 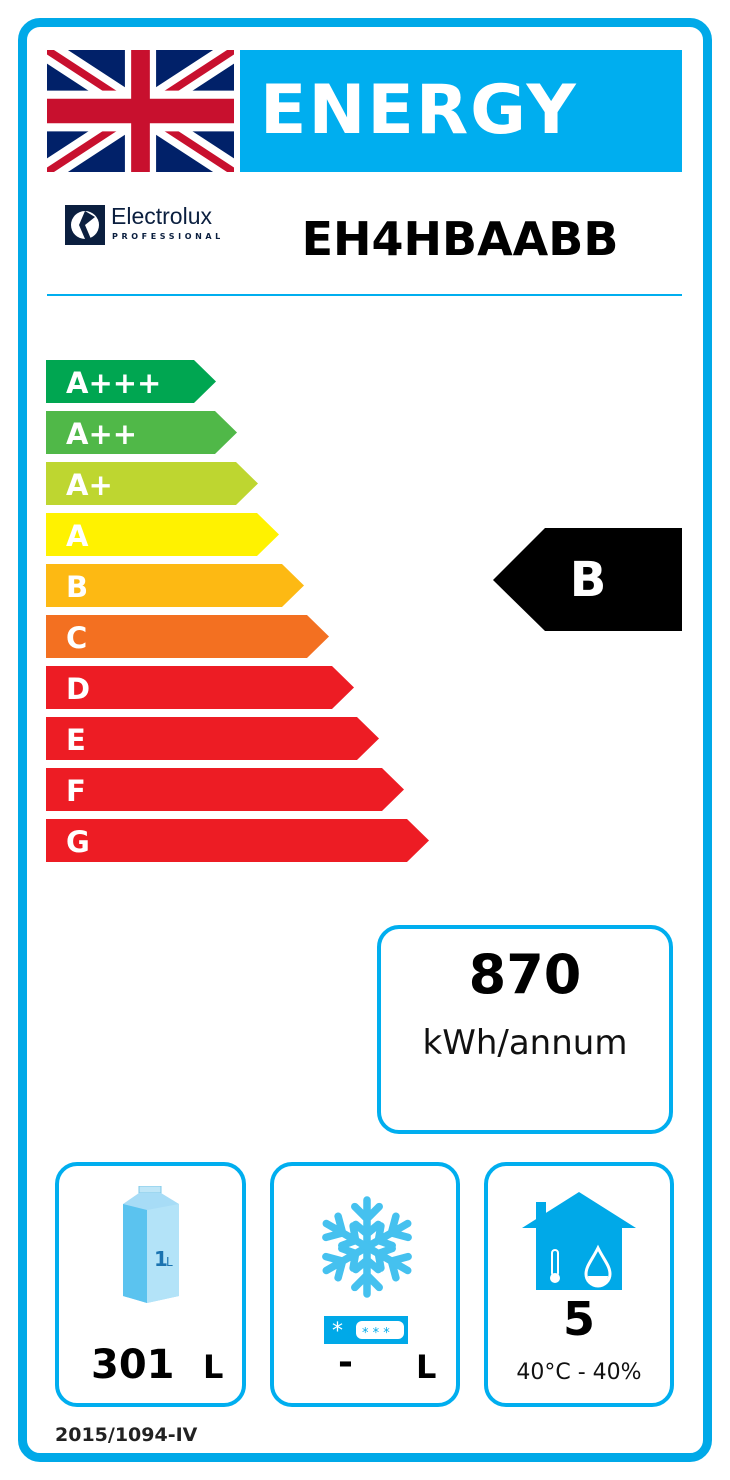 I want to click on scale-bar-A: A, so click(x=162, y=534).